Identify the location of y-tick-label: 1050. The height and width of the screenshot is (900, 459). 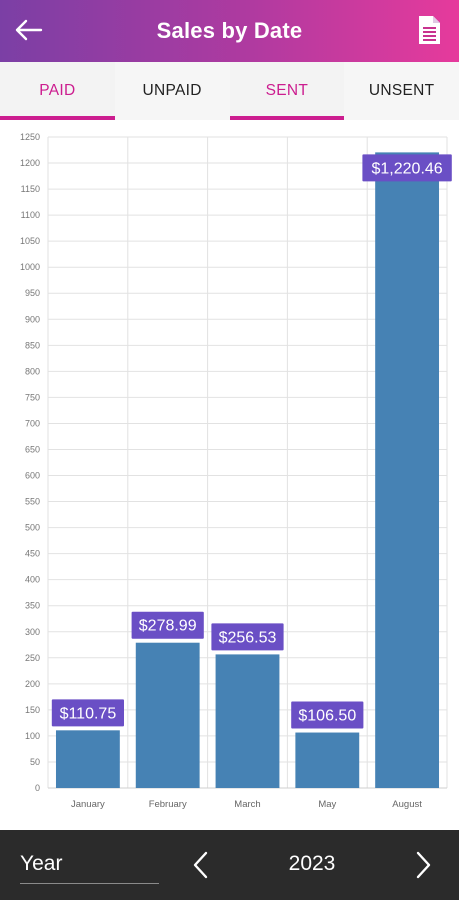
(30, 241).